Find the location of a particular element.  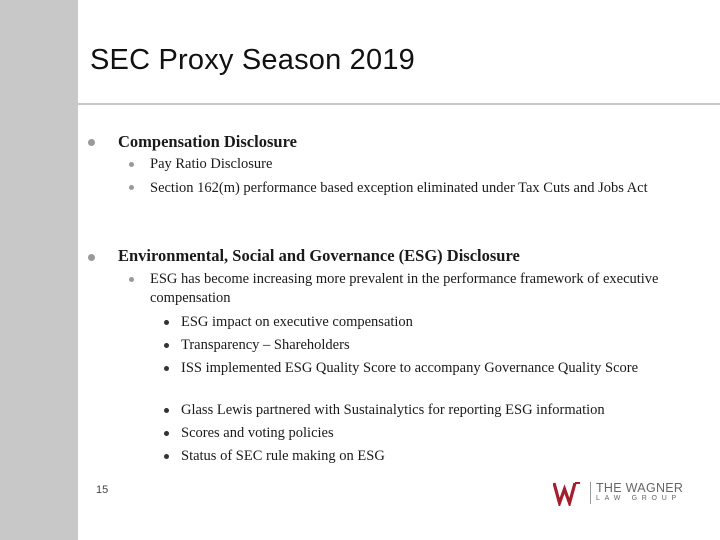

sub-list-item: ESG impact on executive compensation is located at coordinates (297, 322).